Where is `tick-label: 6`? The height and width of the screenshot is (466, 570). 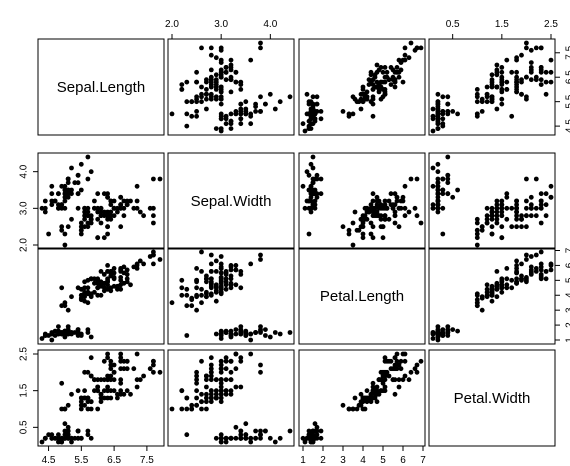 tick-label: 6 is located at coordinates (567, 265).